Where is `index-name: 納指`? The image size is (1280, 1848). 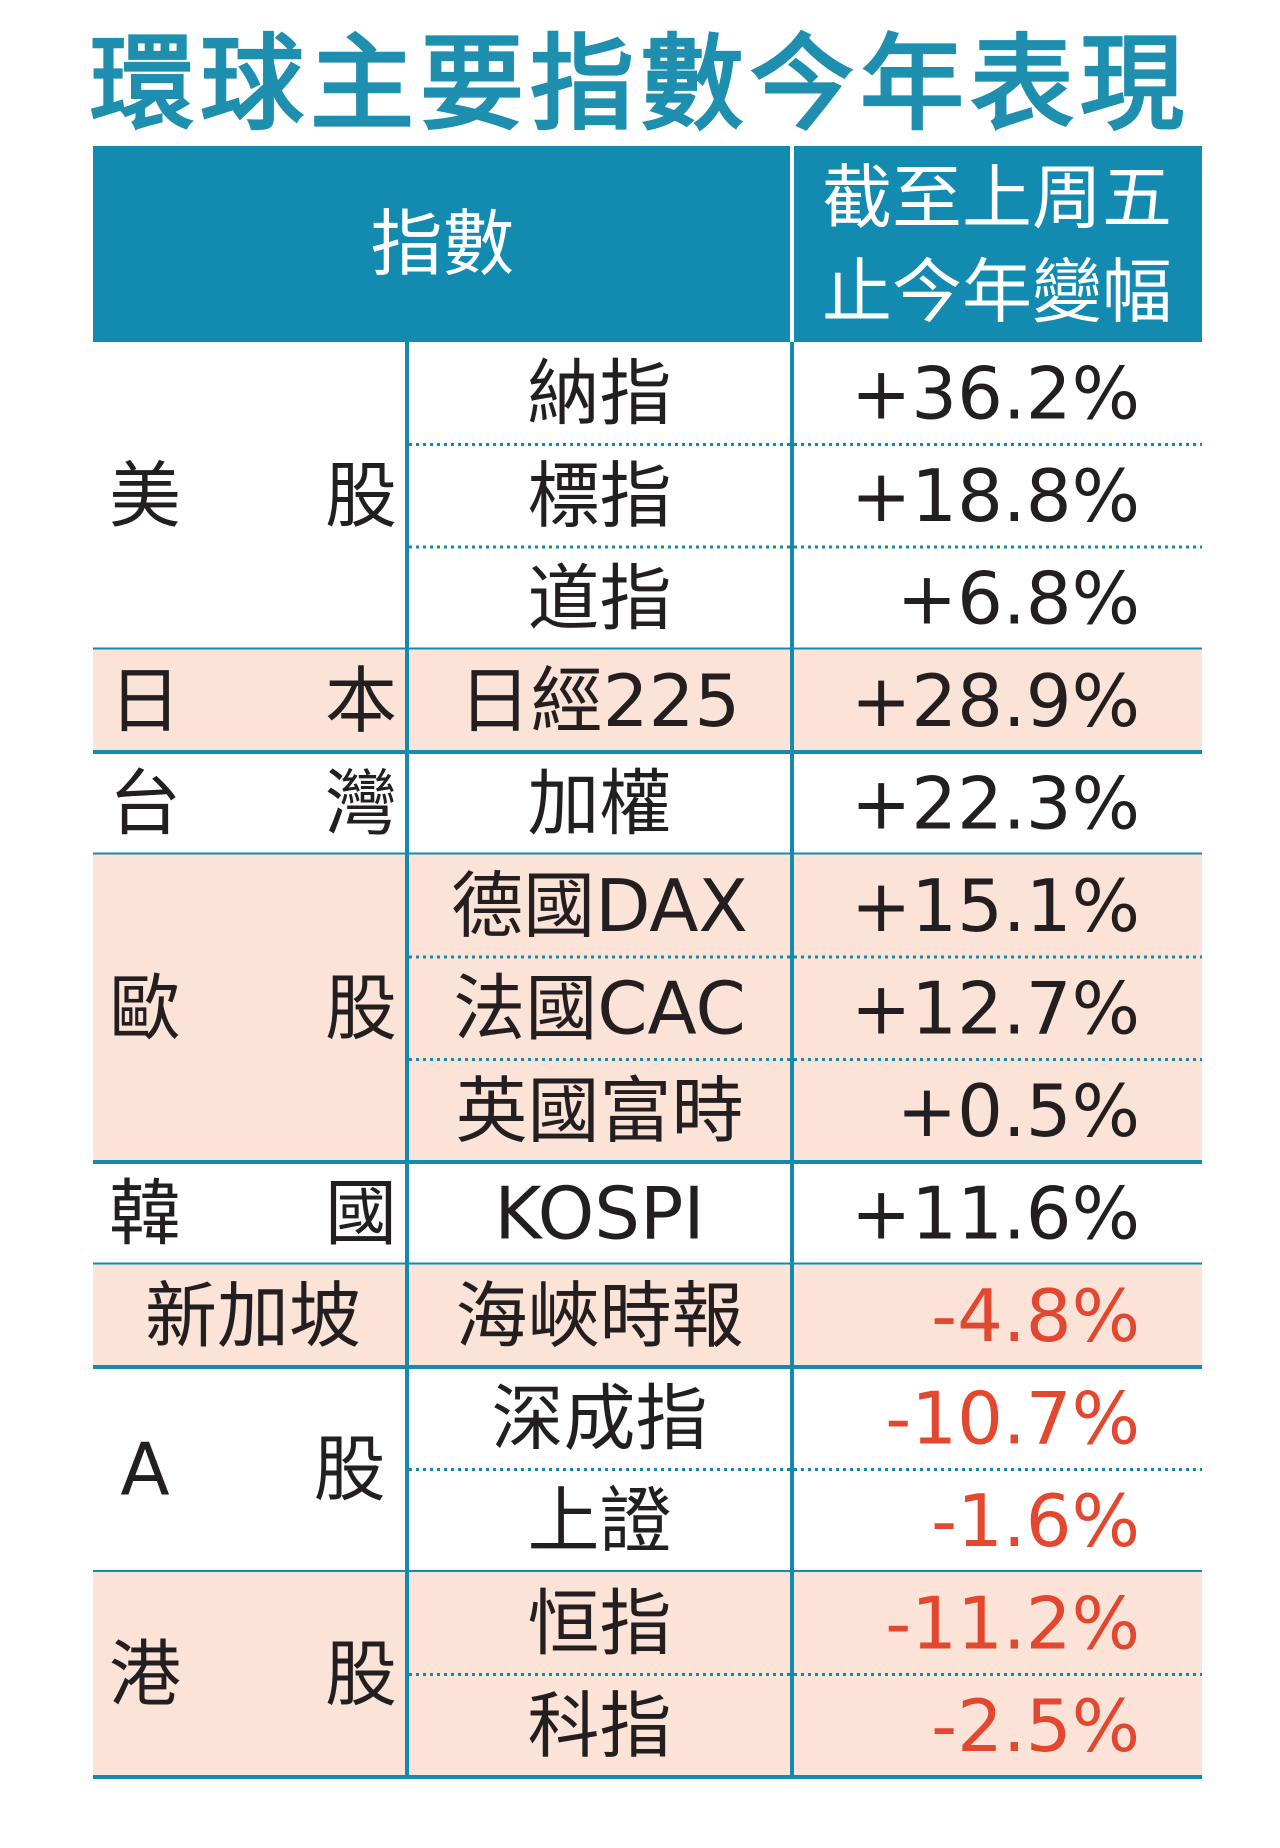
index-name: 納指 is located at coordinates (599, 393).